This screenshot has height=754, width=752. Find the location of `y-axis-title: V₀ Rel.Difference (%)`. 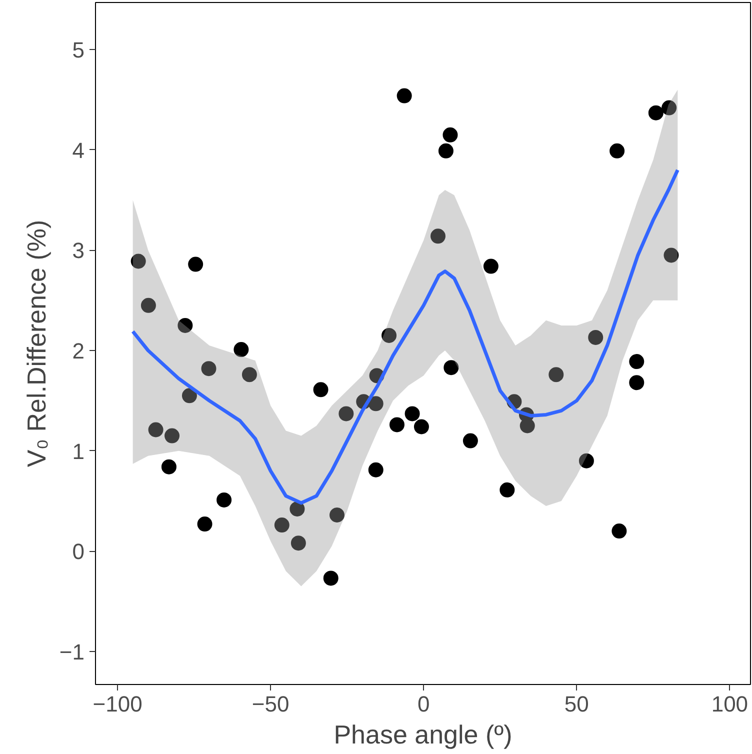

y-axis-title: V₀ Rel.Difference (%) is located at coordinates (36, 344).